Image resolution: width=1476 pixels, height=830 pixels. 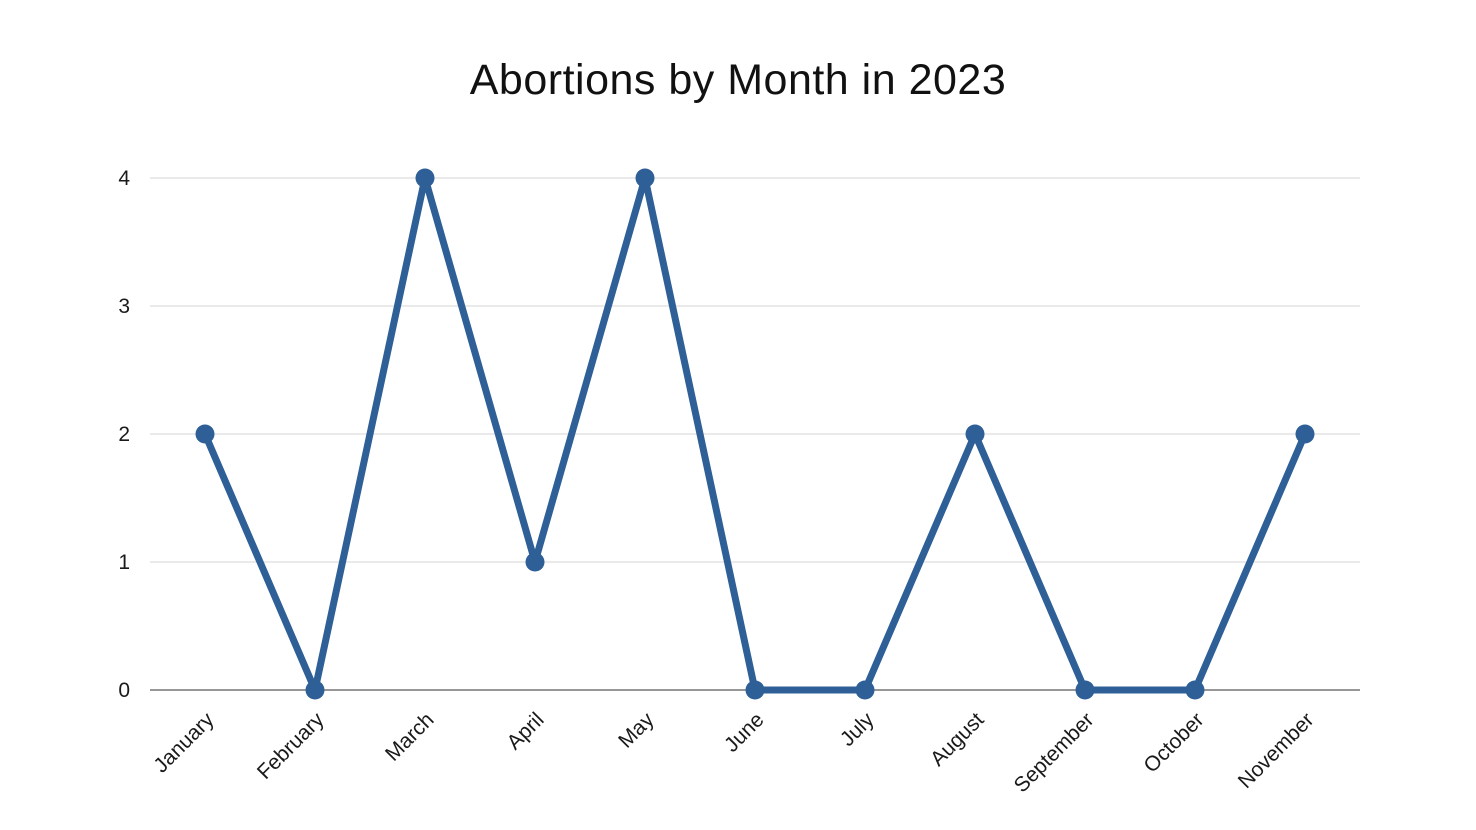 What do you see at coordinates (124, 306) in the screenshot?
I see `y-axis-tick-label: 3` at bounding box center [124, 306].